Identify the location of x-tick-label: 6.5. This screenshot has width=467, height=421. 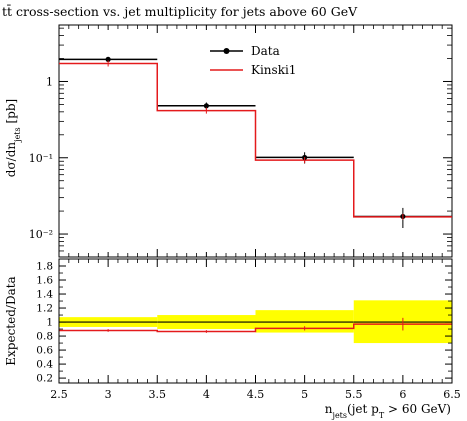
(452, 394).